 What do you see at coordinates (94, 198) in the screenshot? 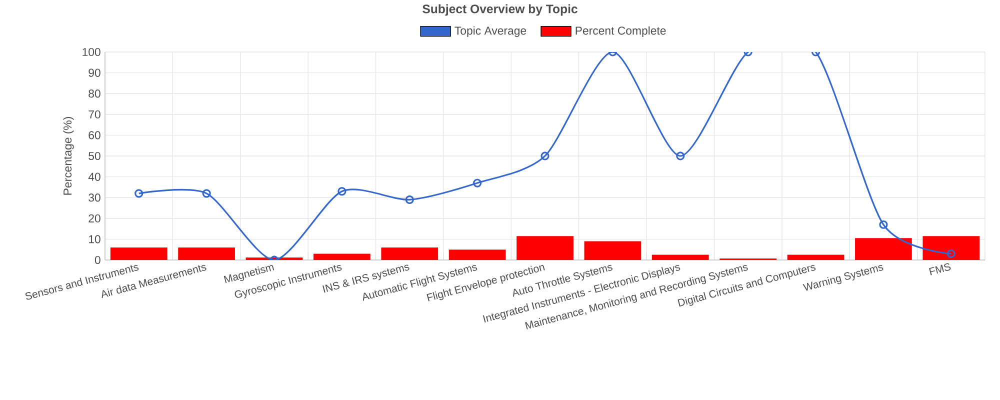
I see `y-tick-label: 30` at bounding box center [94, 198].